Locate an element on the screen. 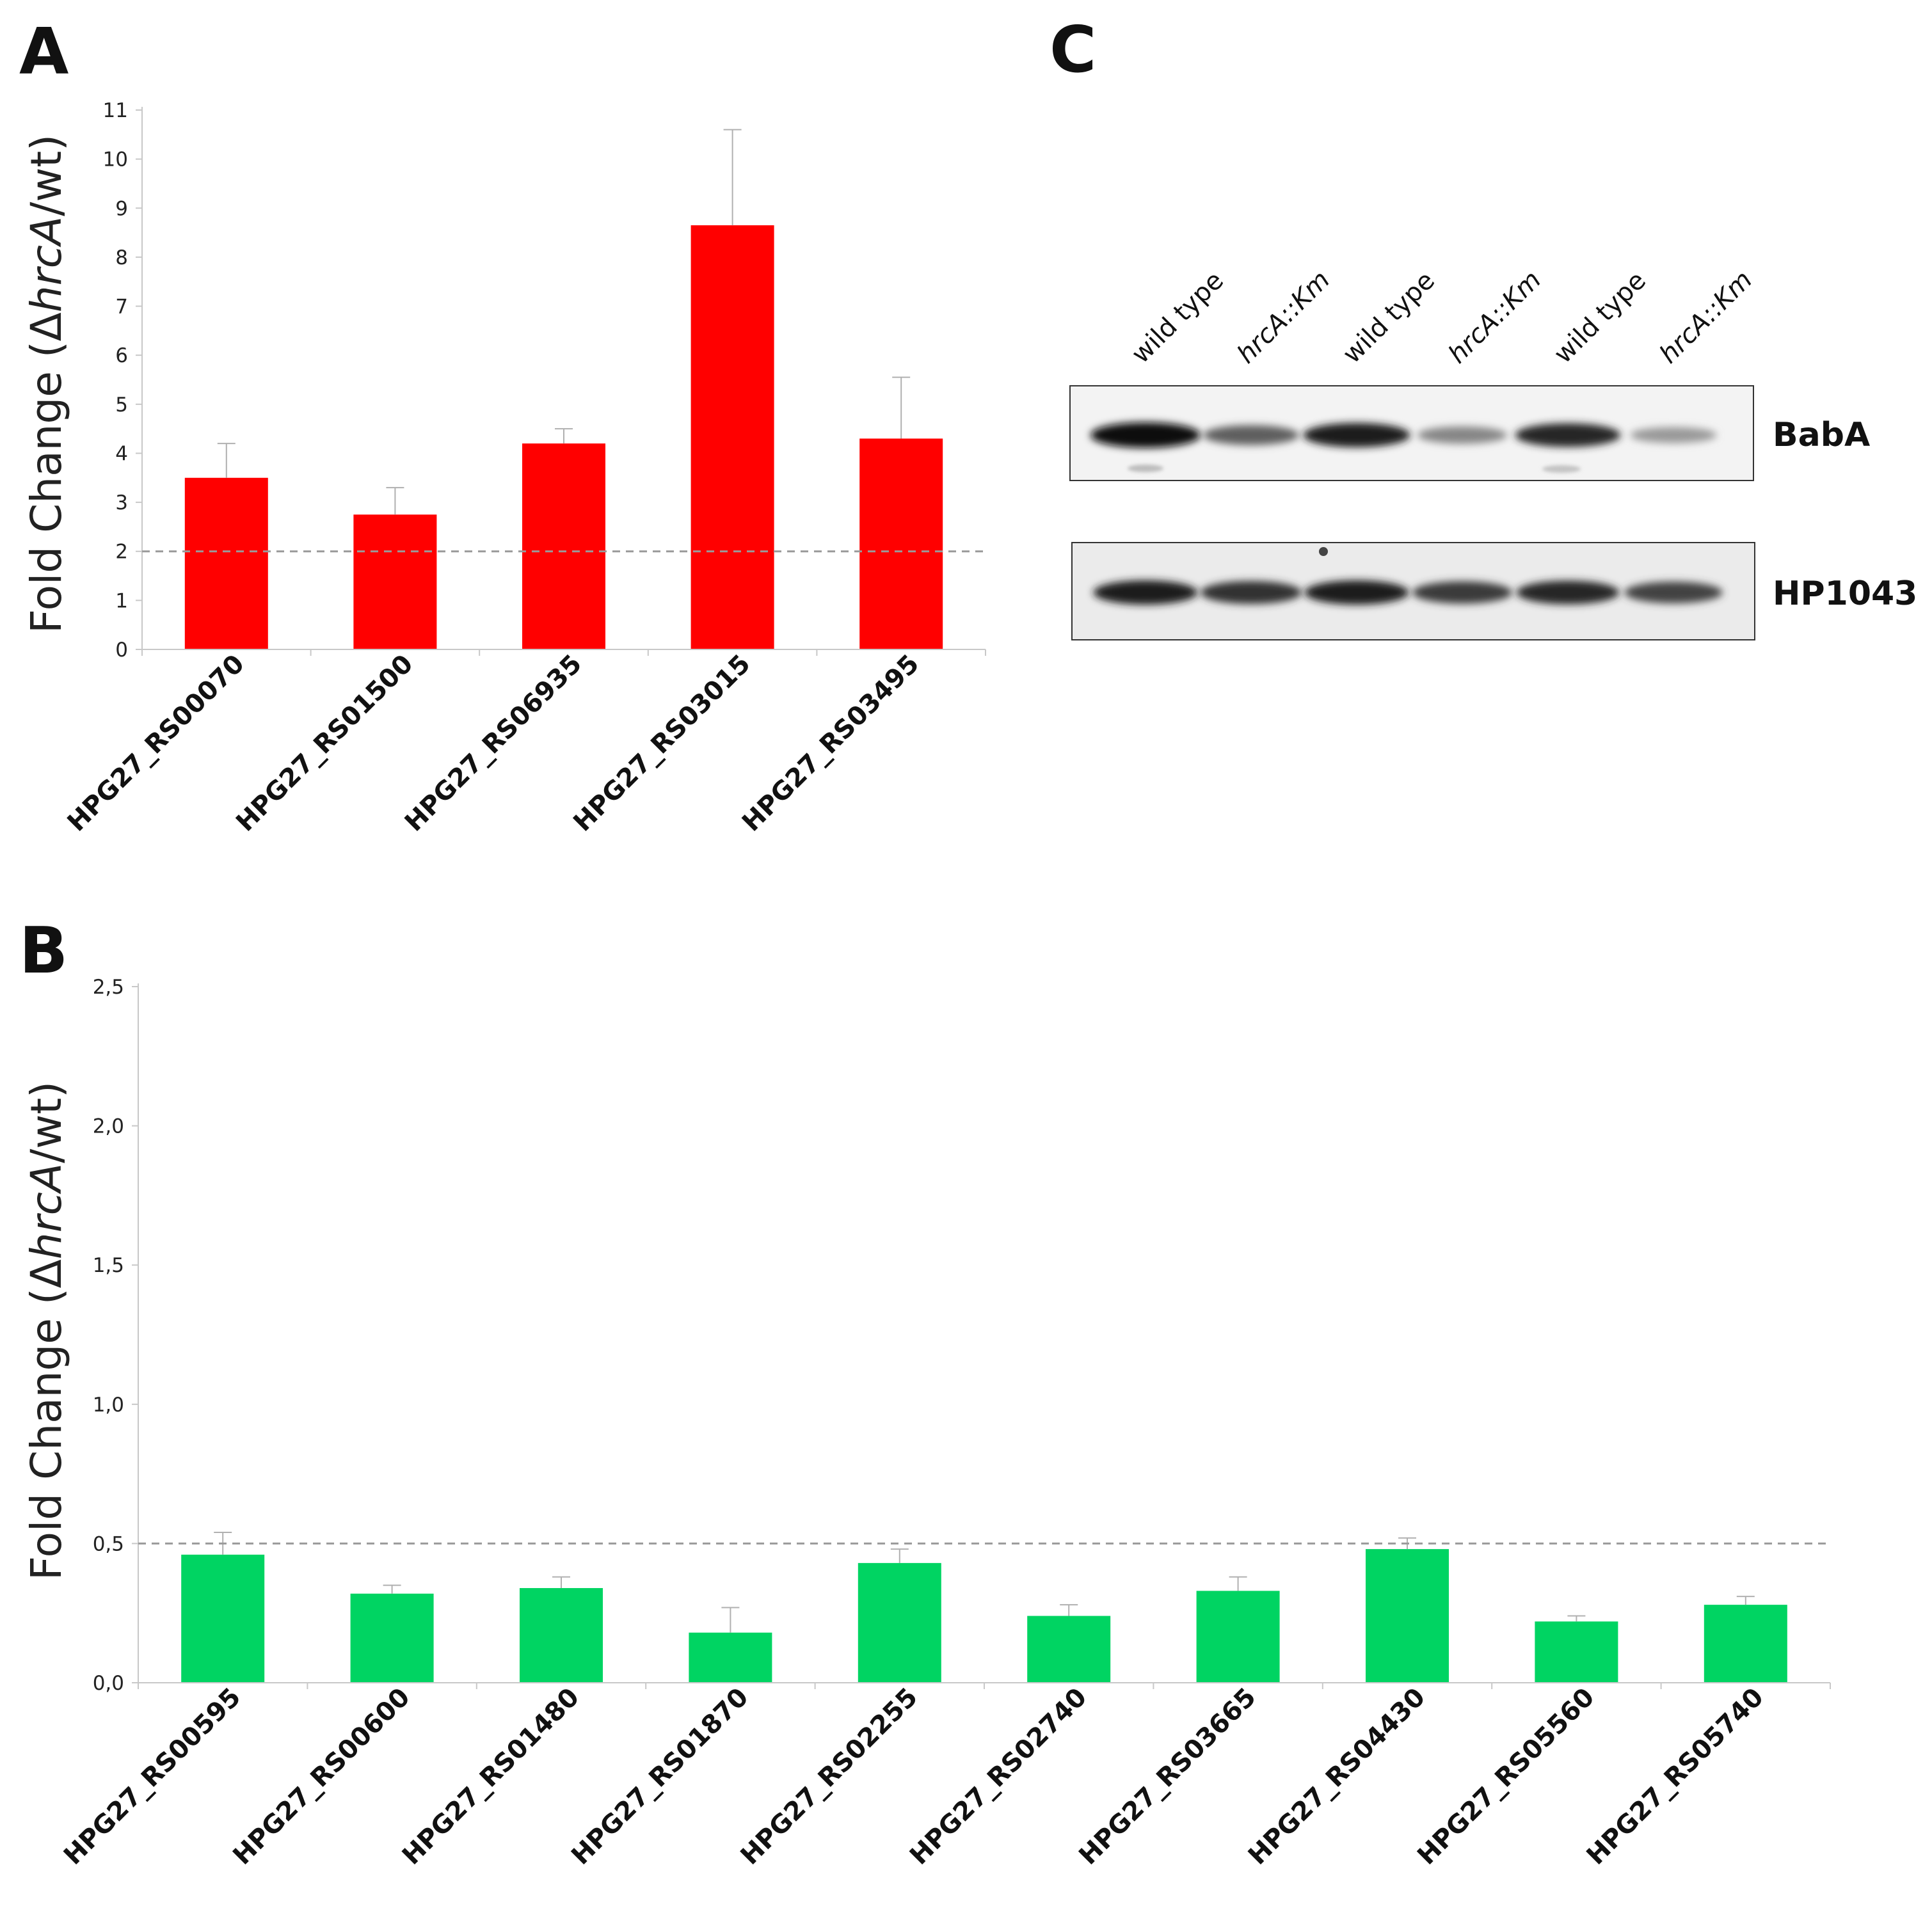 This screenshot has height=1915, width=1932. y-tick-label: 7 is located at coordinates (121, 307).